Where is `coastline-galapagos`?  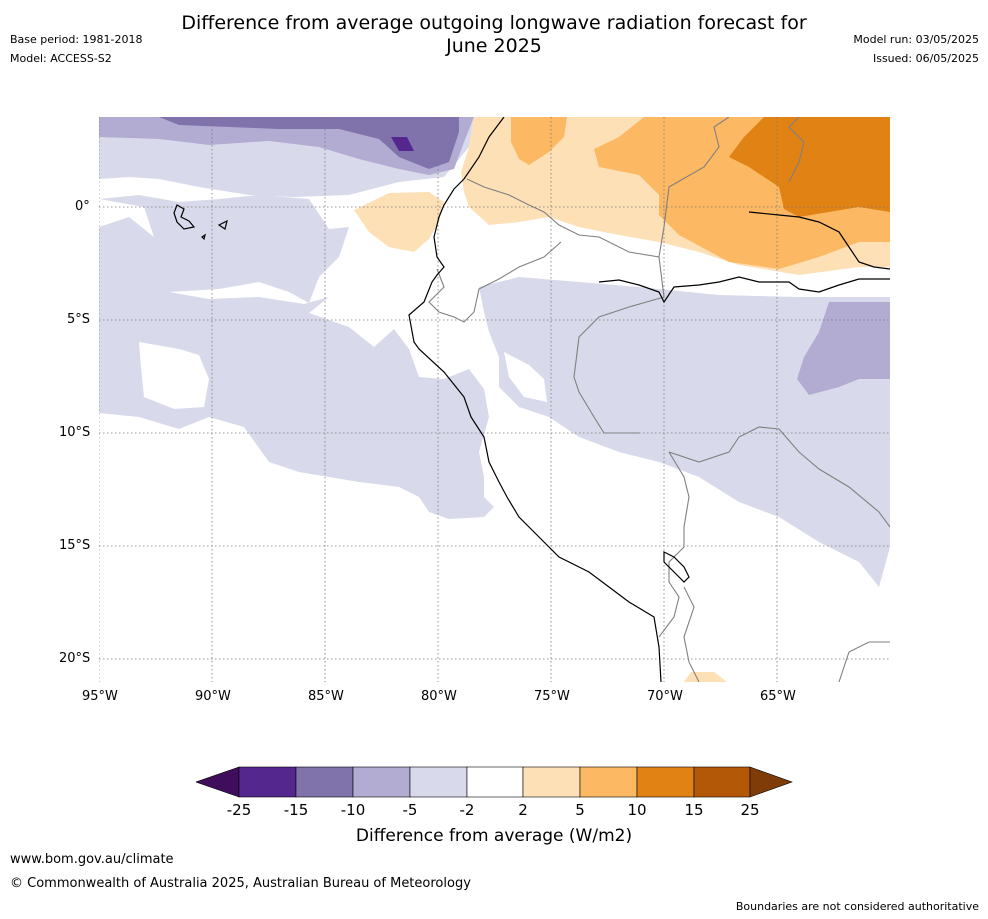
coastline-galapagos is located at coordinates (200, 222).